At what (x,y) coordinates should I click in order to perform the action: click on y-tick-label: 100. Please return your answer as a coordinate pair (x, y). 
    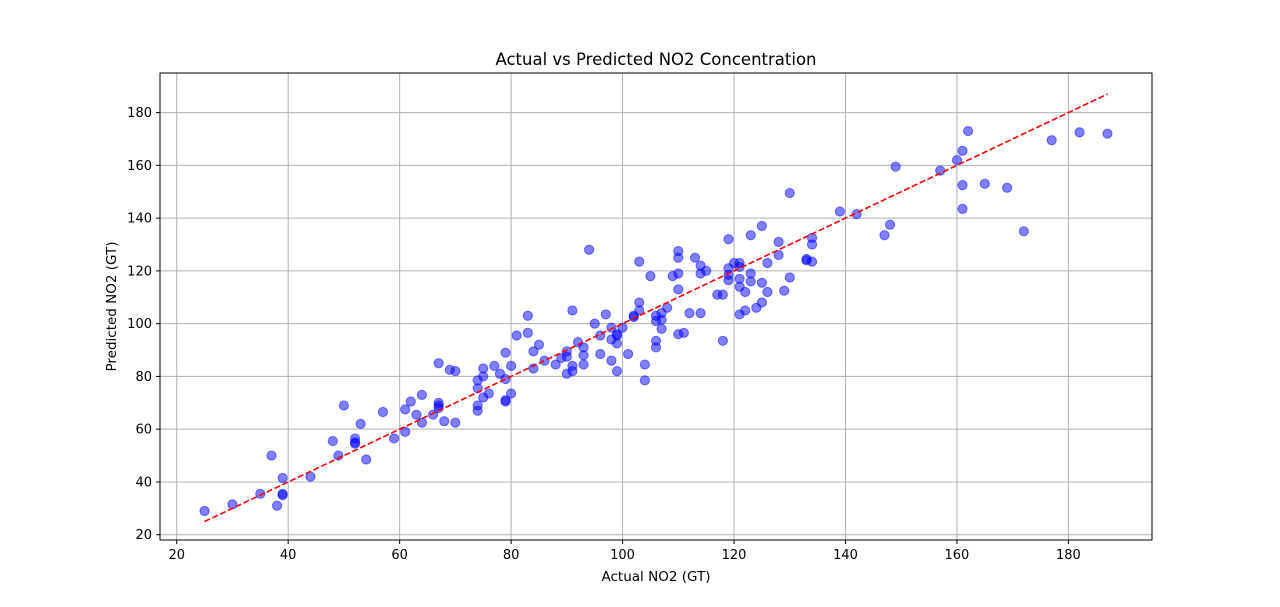
    Looking at the image, I should click on (139, 324).